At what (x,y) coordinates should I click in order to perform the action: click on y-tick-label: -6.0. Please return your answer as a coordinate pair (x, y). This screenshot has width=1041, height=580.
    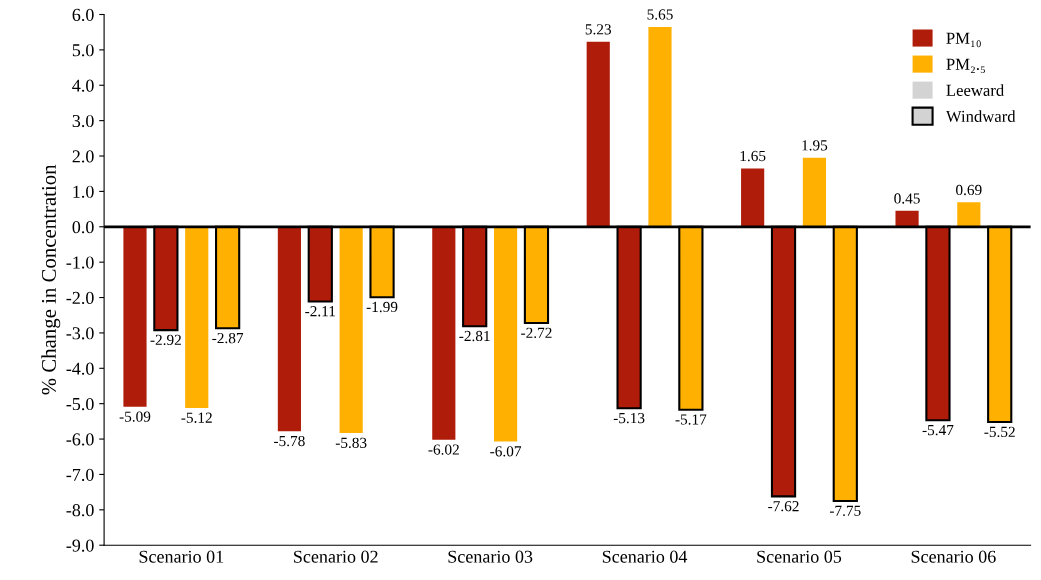
    Looking at the image, I should click on (80, 439).